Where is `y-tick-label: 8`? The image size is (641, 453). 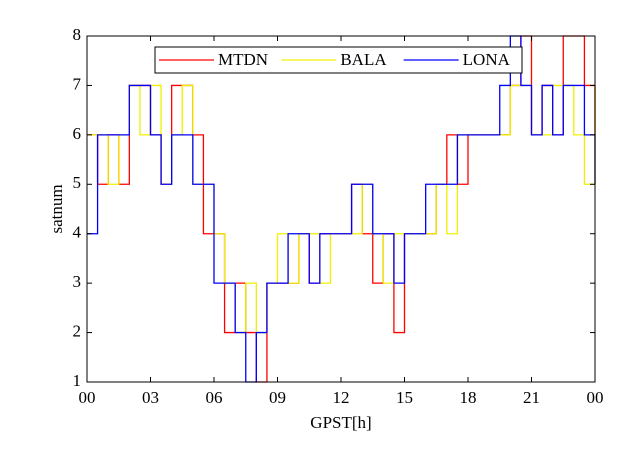
y-tick-label: 8 is located at coordinates (77, 34).